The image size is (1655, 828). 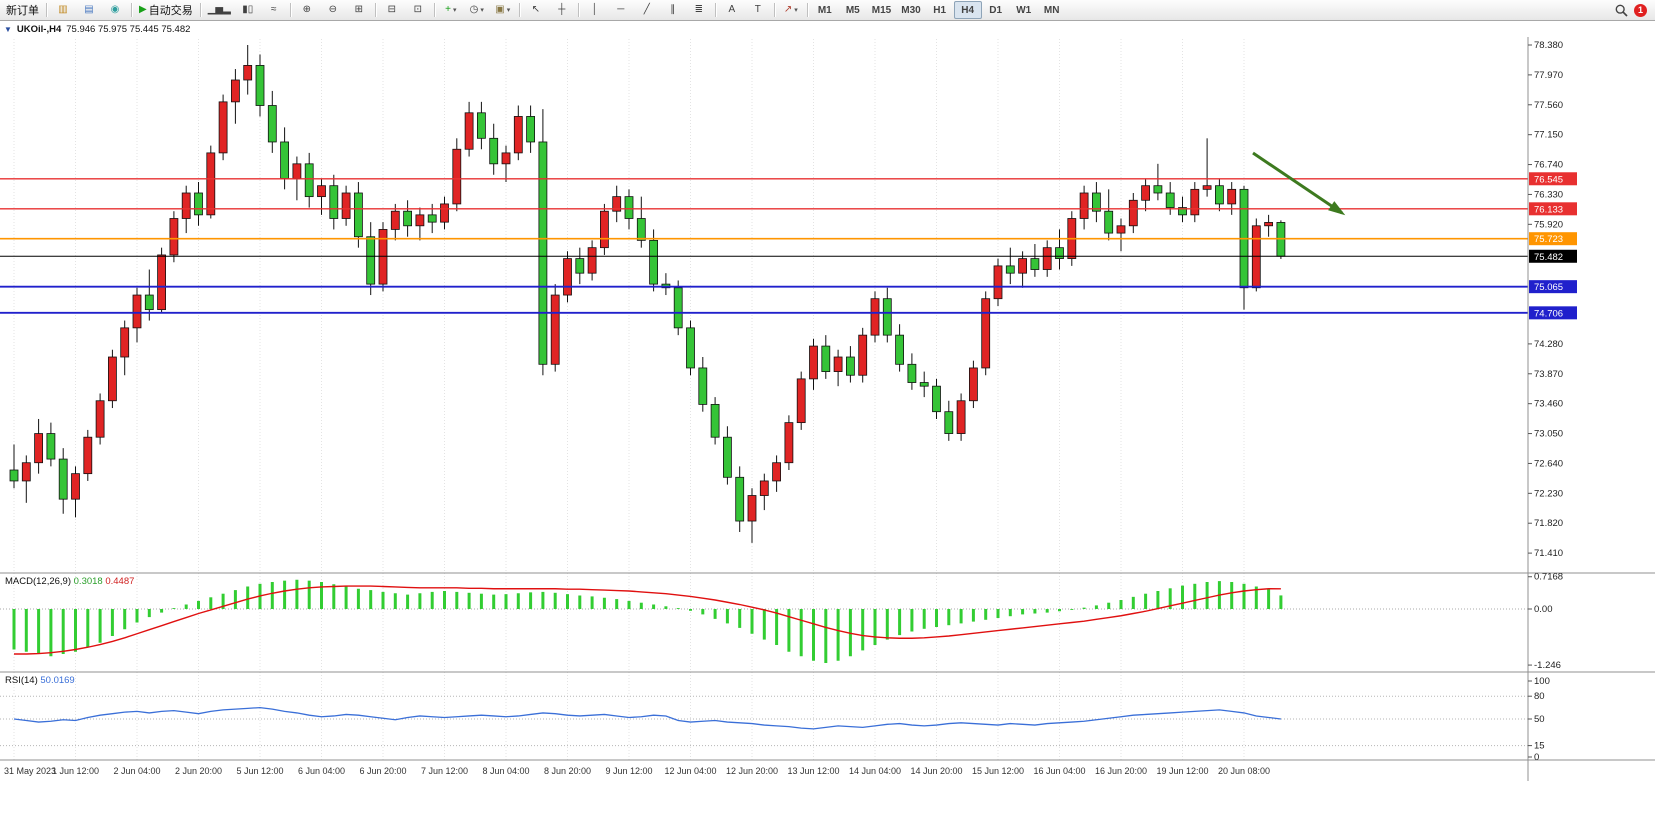 I want to click on zoom-out-button: ⊖, so click(x=333, y=10).